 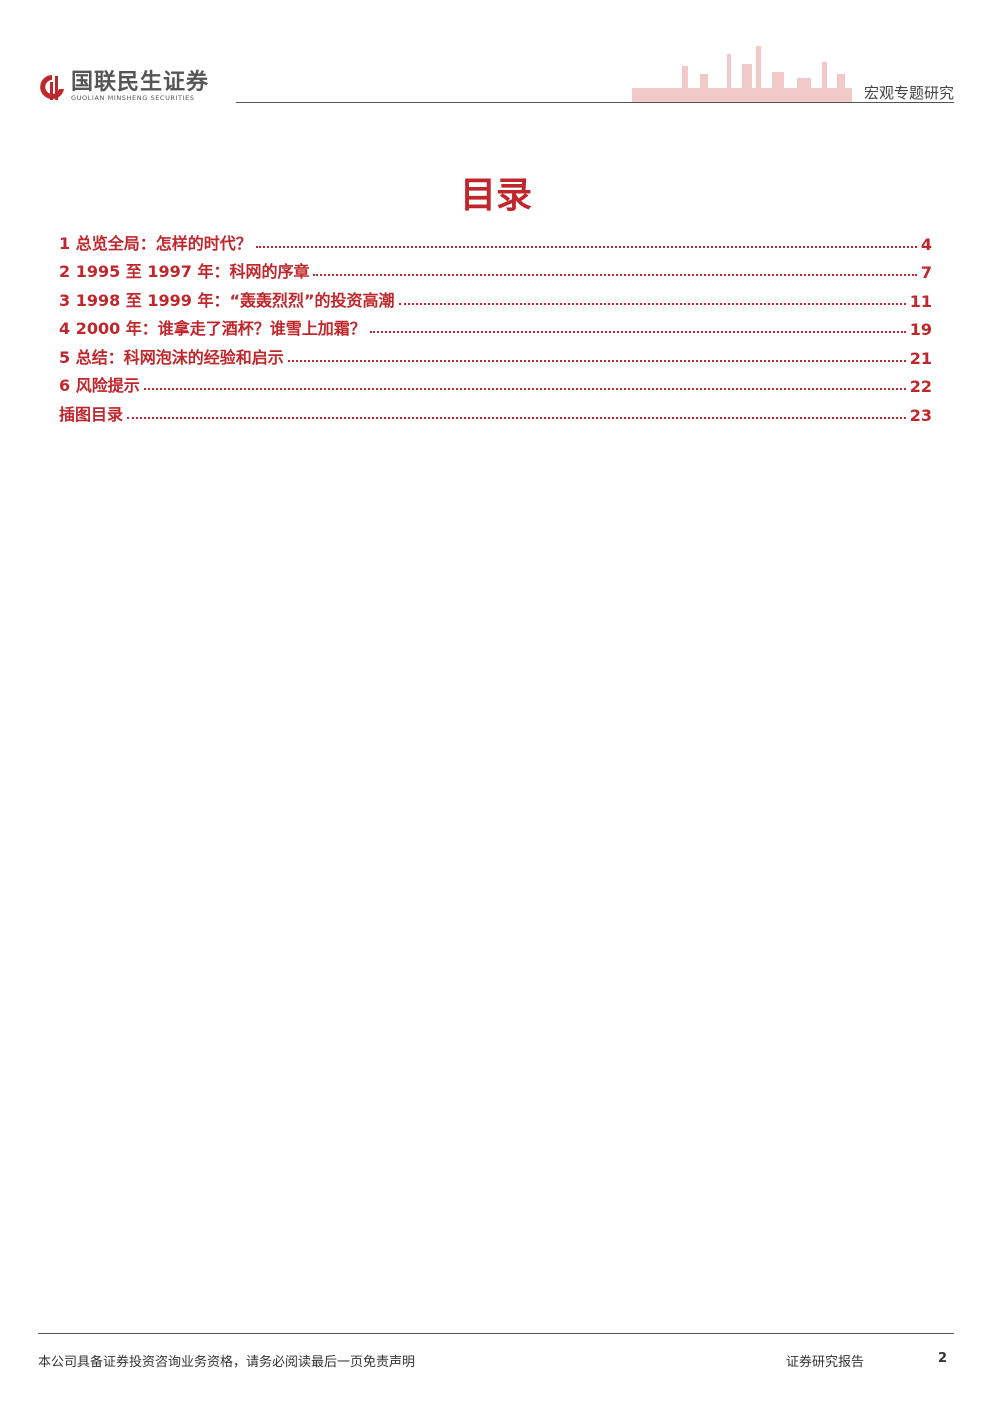 What do you see at coordinates (908, 93) in the screenshot?
I see `report-type-label: 宏观专题研究` at bounding box center [908, 93].